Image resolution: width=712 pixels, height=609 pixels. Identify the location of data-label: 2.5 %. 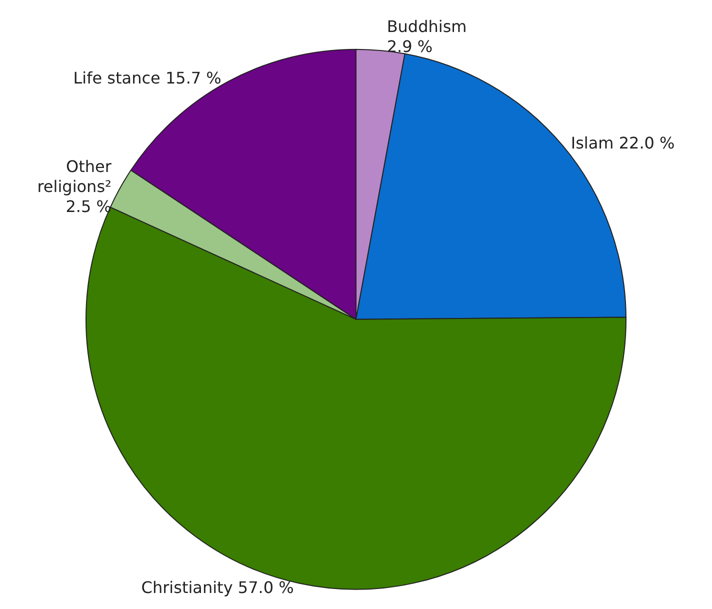
(89, 206).